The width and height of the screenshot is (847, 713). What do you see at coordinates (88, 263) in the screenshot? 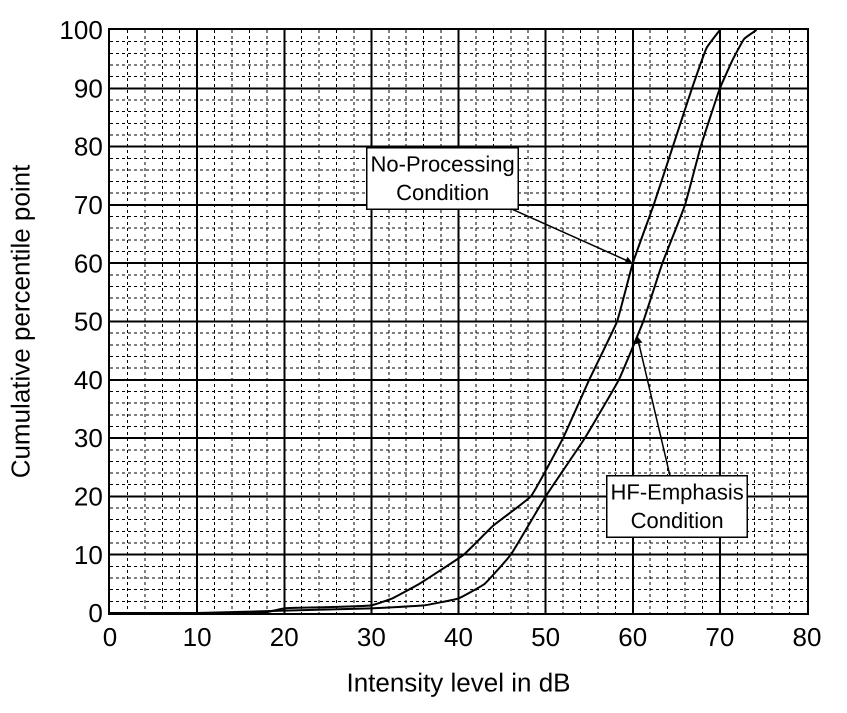
I see `y-tick-label: 60` at bounding box center [88, 263].